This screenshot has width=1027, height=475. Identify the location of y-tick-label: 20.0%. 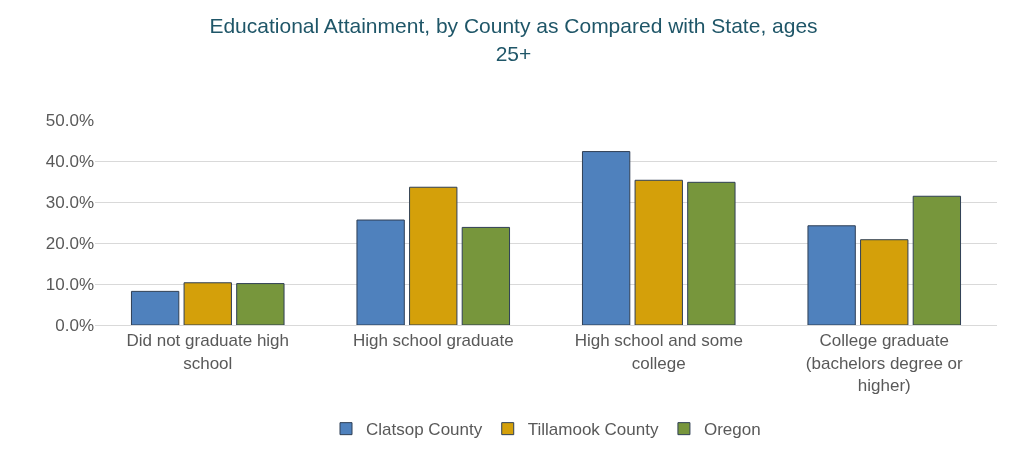
(69, 243).